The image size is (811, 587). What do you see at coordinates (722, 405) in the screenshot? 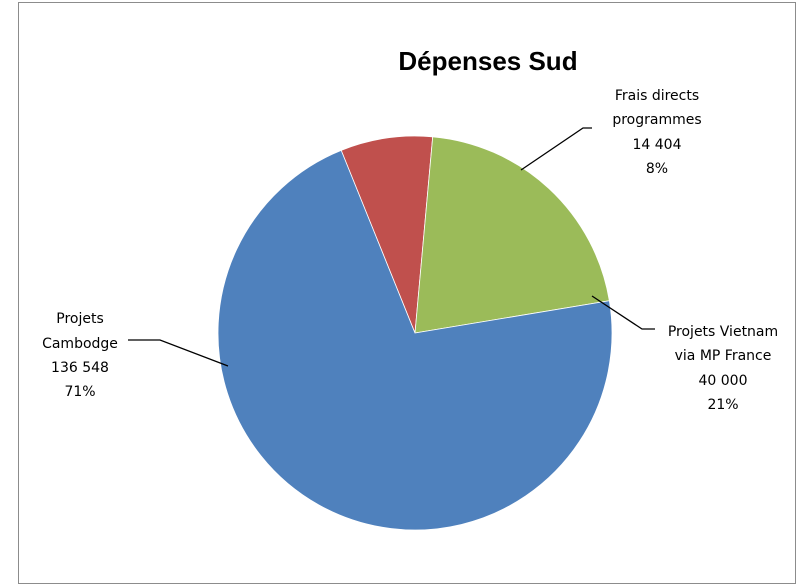
I see `label-percent: 21%` at bounding box center [722, 405].